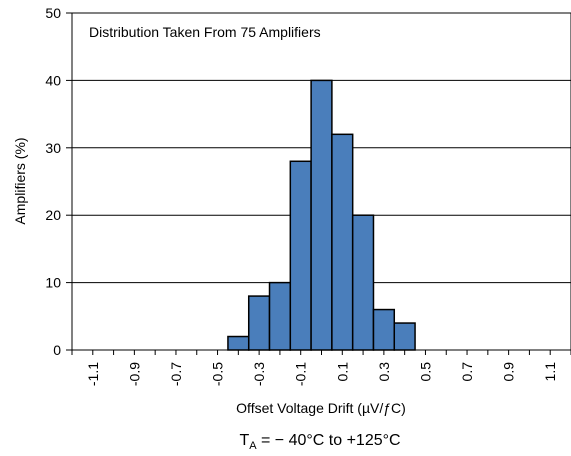 This screenshot has height=456, width=571. What do you see at coordinates (53, 215) in the screenshot?
I see `y-tick-label: 20` at bounding box center [53, 215].